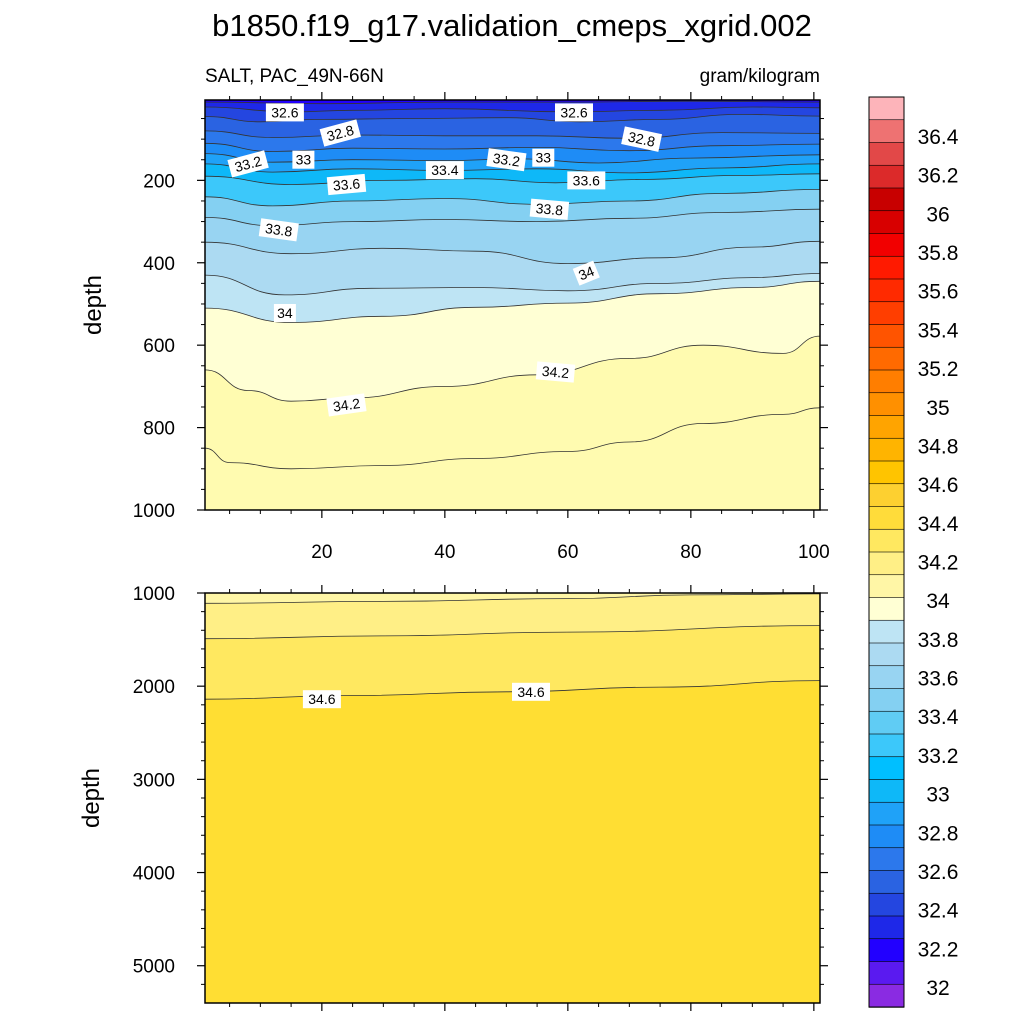 This screenshot has width=1024, height=1024. Describe the element at coordinates (91, 798) in the screenshot. I see `lower-ylabel: depth` at that location.